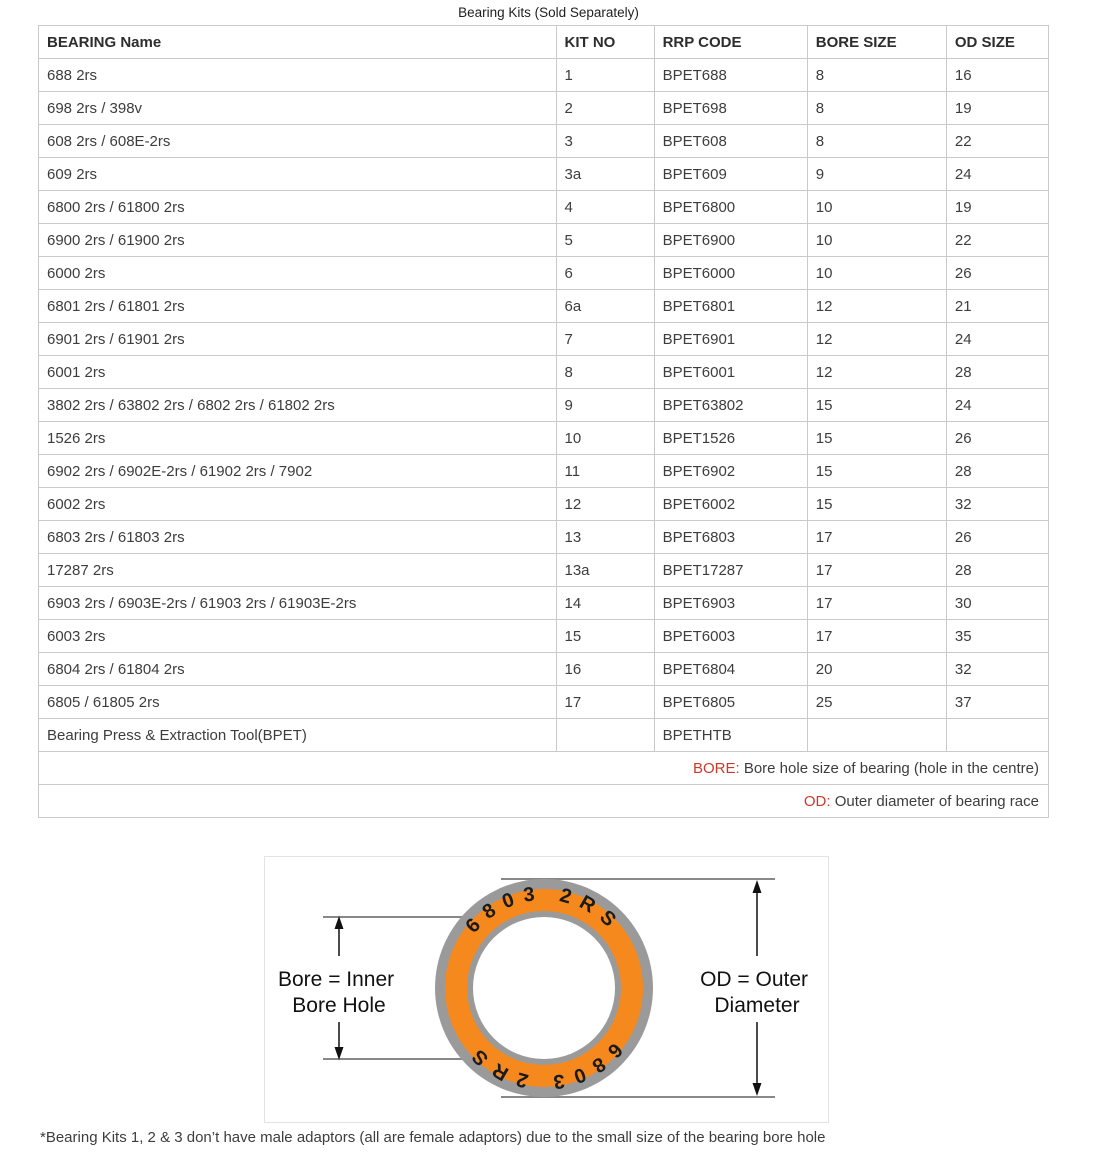  I want to click on table-cell: 6800 2rs / 61800 2rs, so click(297, 207).